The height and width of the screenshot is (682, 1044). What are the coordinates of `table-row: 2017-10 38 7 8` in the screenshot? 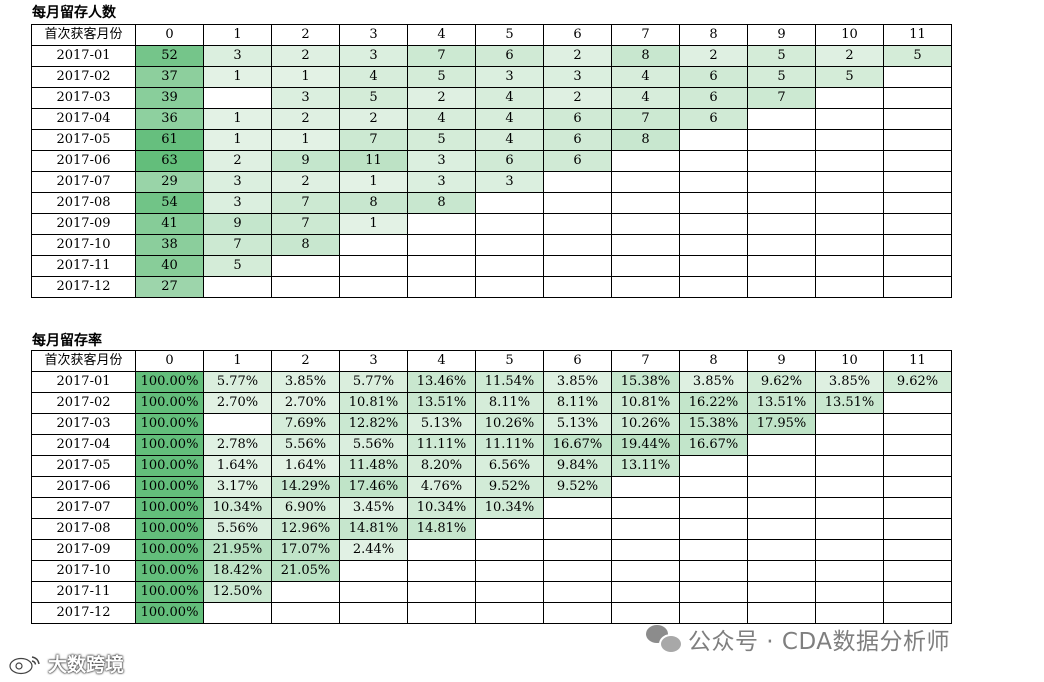 It's located at (491, 245).